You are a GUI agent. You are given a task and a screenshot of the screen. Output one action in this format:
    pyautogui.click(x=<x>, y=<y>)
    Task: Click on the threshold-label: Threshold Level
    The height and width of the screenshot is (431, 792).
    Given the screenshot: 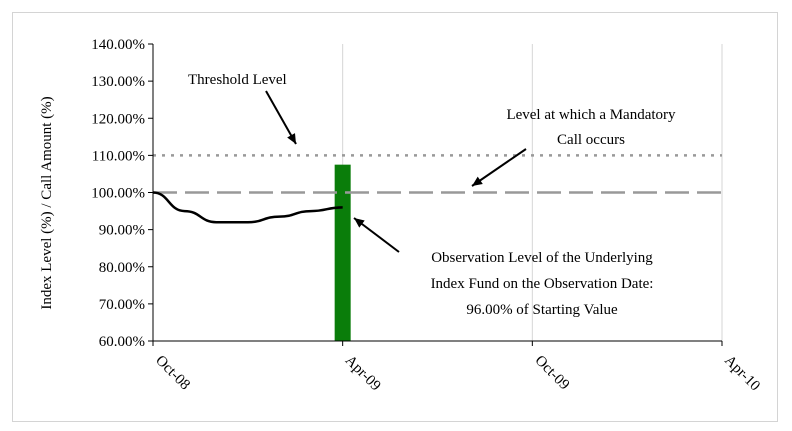 What is the action you would take?
    pyautogui.click(x=237, y=80)
    